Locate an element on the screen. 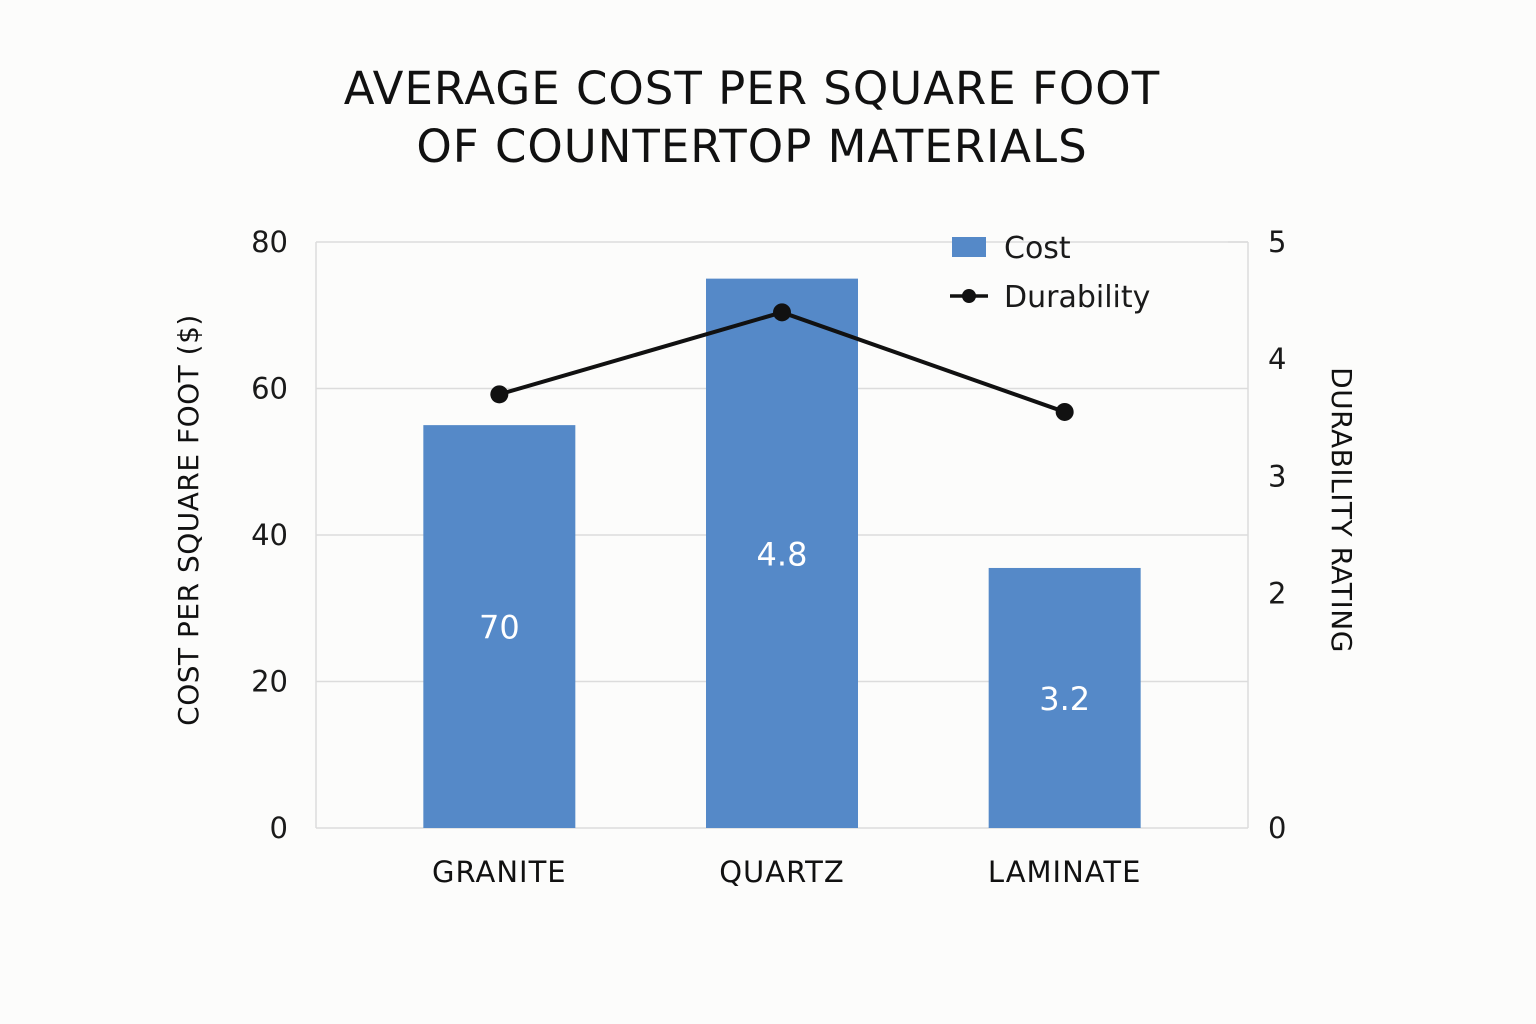 The width and height of the screenshot is (1536, 1024). bar-quartz is located at coordinates (782, 553).